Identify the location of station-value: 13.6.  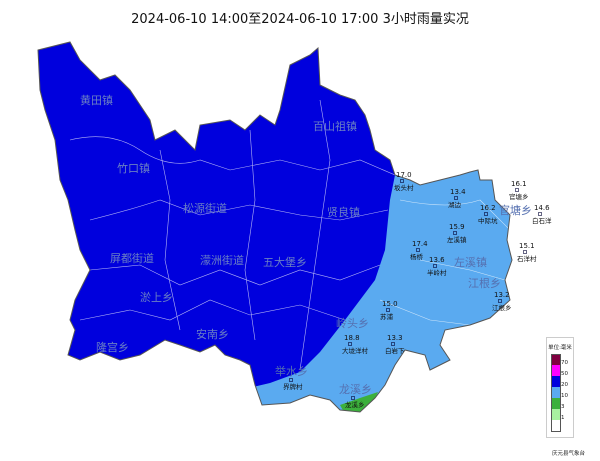
(437, 260).